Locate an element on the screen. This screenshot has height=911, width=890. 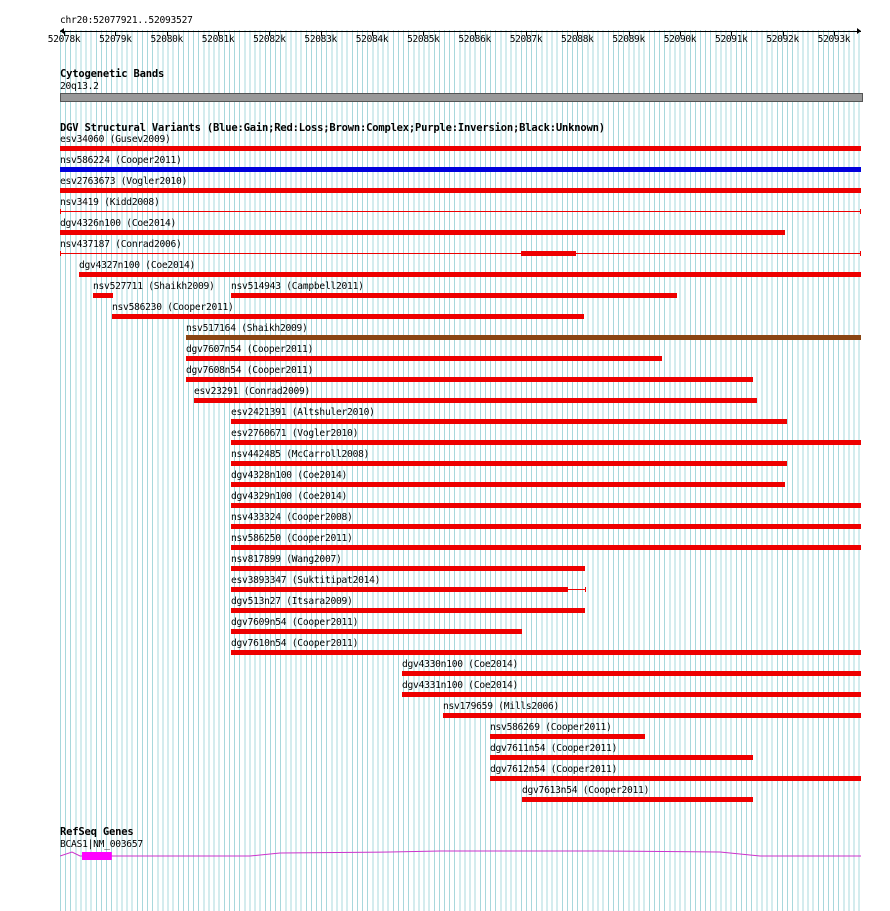
variant-label: nsv586224 (Cooper2011) is located at coordinates (121, 160).